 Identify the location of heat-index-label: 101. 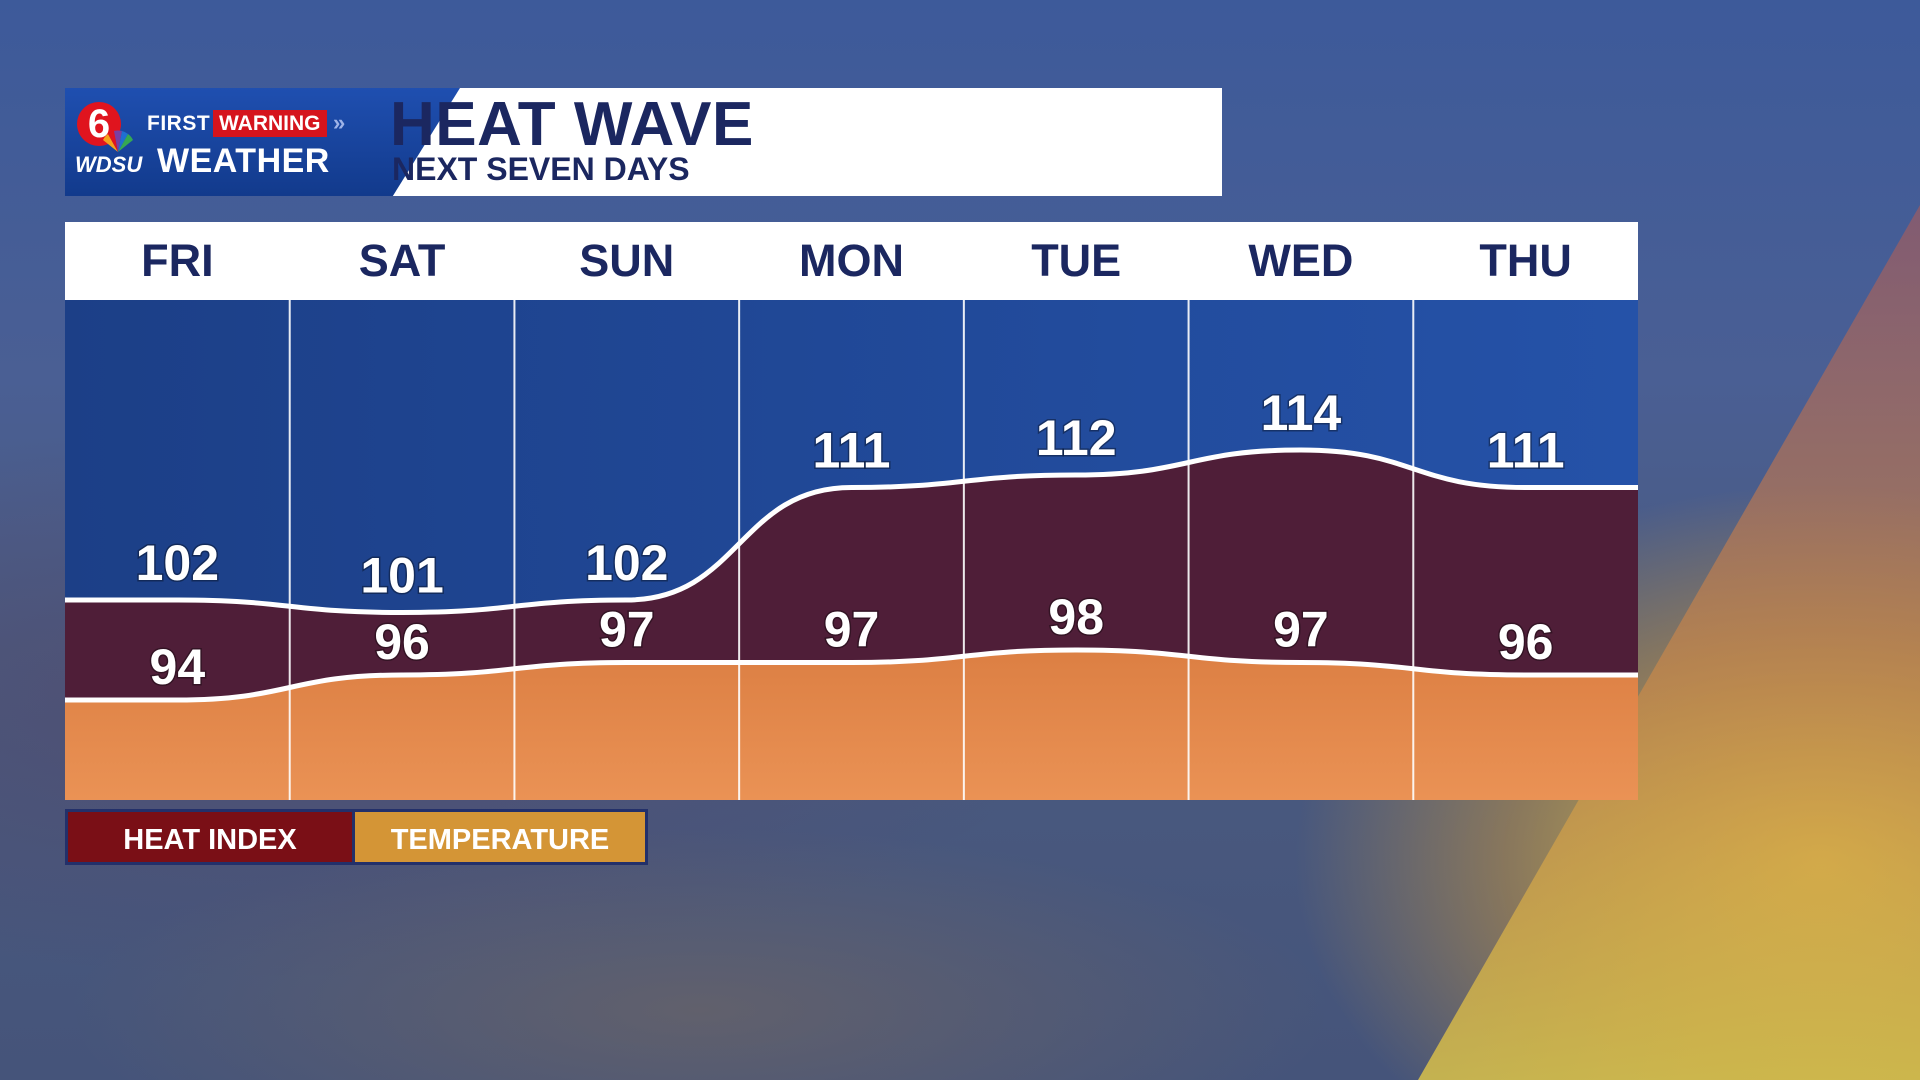
(401, 576).